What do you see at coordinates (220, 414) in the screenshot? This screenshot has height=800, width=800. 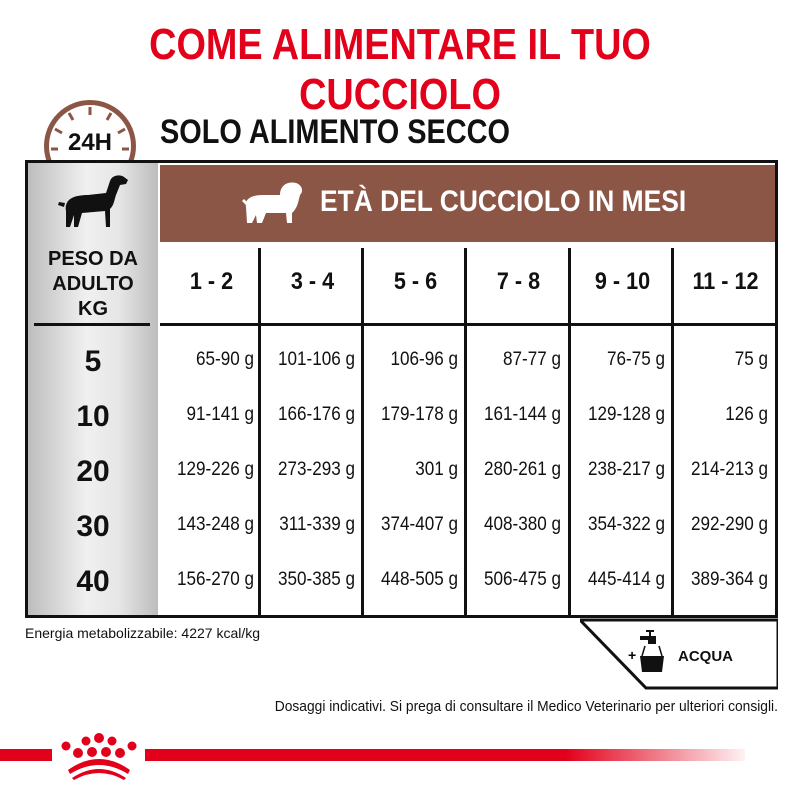 I see `table-cell: 91-141 g` at bounding box center [220, 414].